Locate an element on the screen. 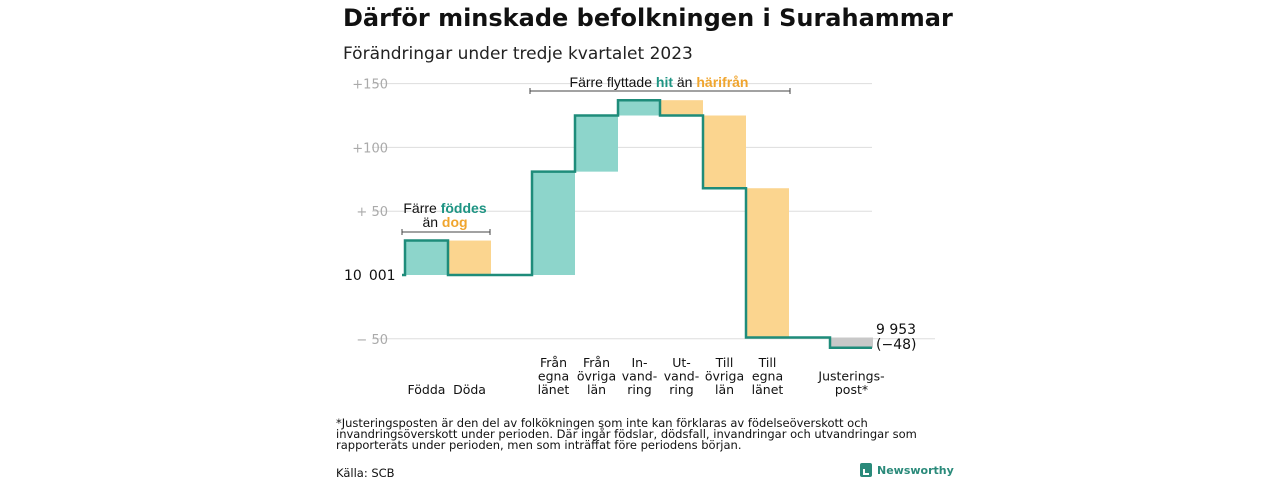  y-tick-label: + 50 is located at coordinates (372, 212).